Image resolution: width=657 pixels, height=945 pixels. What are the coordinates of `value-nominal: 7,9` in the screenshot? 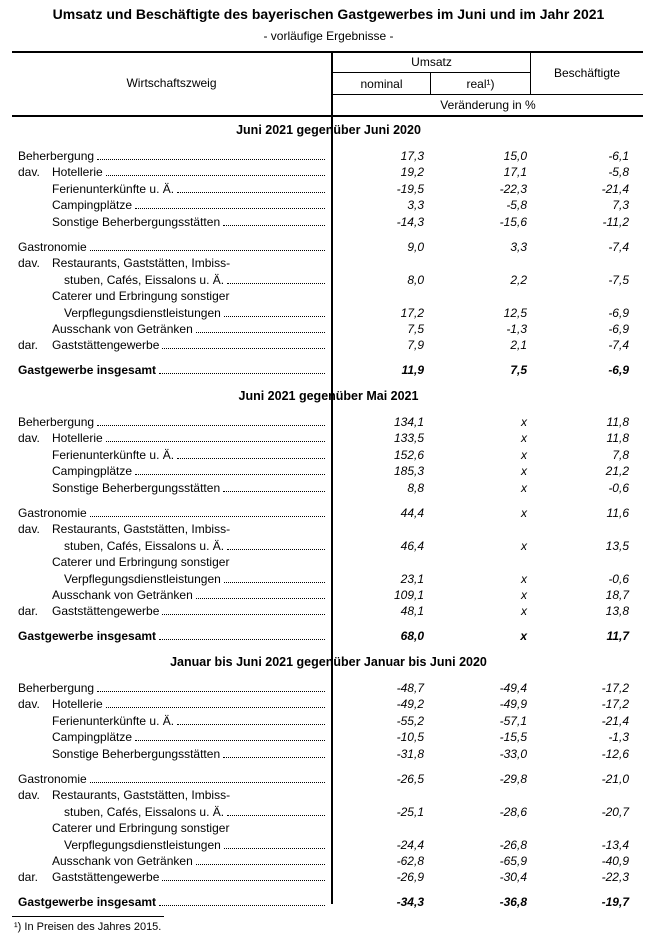 It's located at (415, 345).